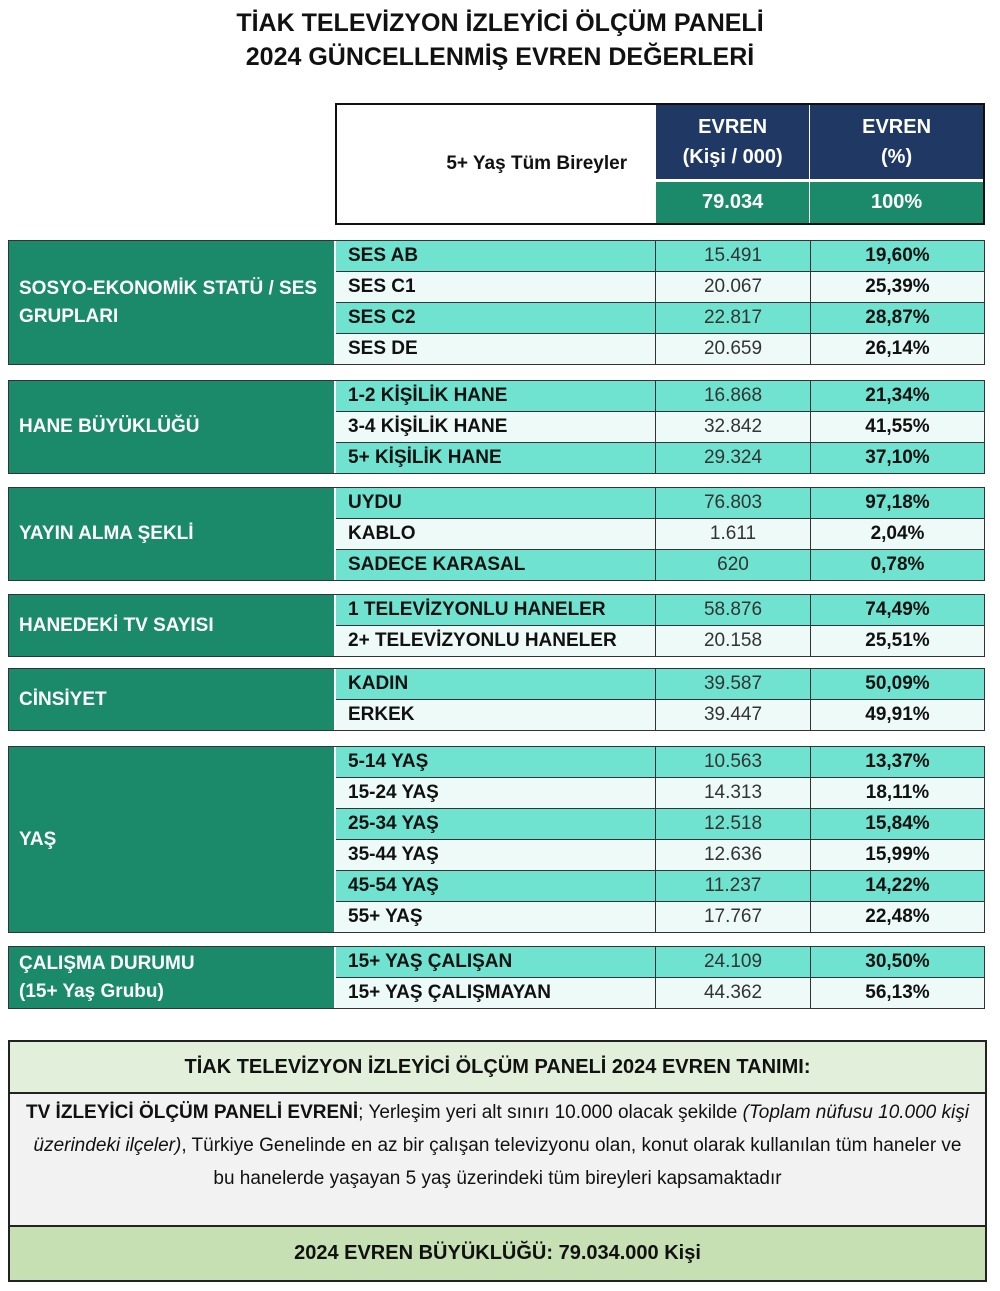 Image resolution: width=1000 pixels, height=1291 pixels. What do you see at coordinates (897, 916) in the screenshot?
I see `row-percent: 22,48%` at bounding box center [897, 916].